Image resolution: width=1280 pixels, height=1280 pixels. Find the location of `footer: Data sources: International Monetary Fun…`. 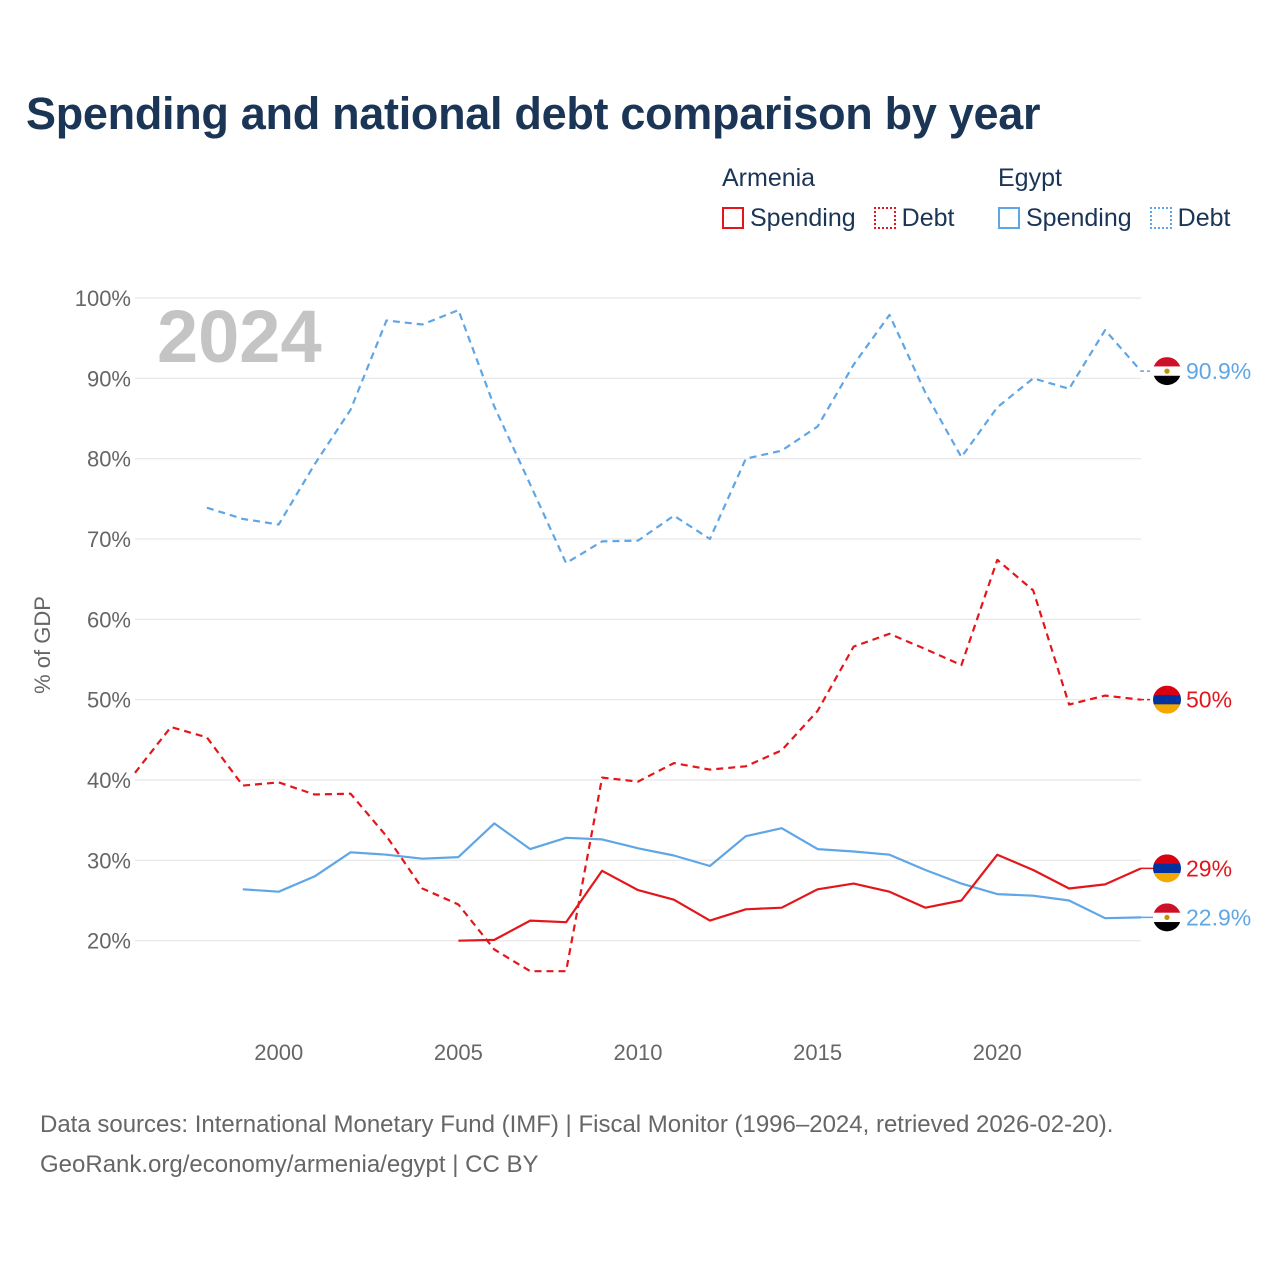

footer: Data sources: International Monetary Fun… is located at coordinates (576, 1145).